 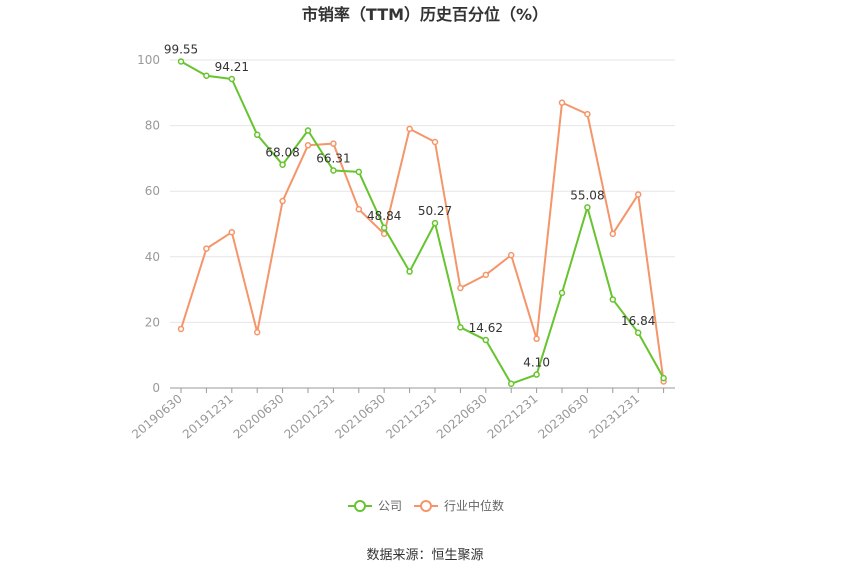 What do you see at coordinates (259, 417) in the screenshot?
I see `x-tick-label: 20200630` at bounding box center [259, 417].